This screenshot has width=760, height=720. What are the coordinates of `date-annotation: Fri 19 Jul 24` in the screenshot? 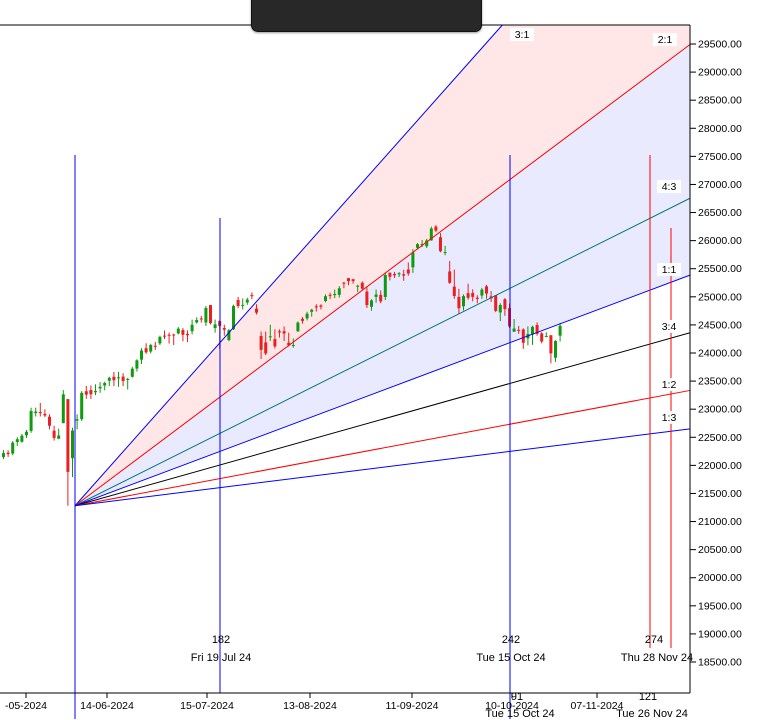 It's located at (221, 658).